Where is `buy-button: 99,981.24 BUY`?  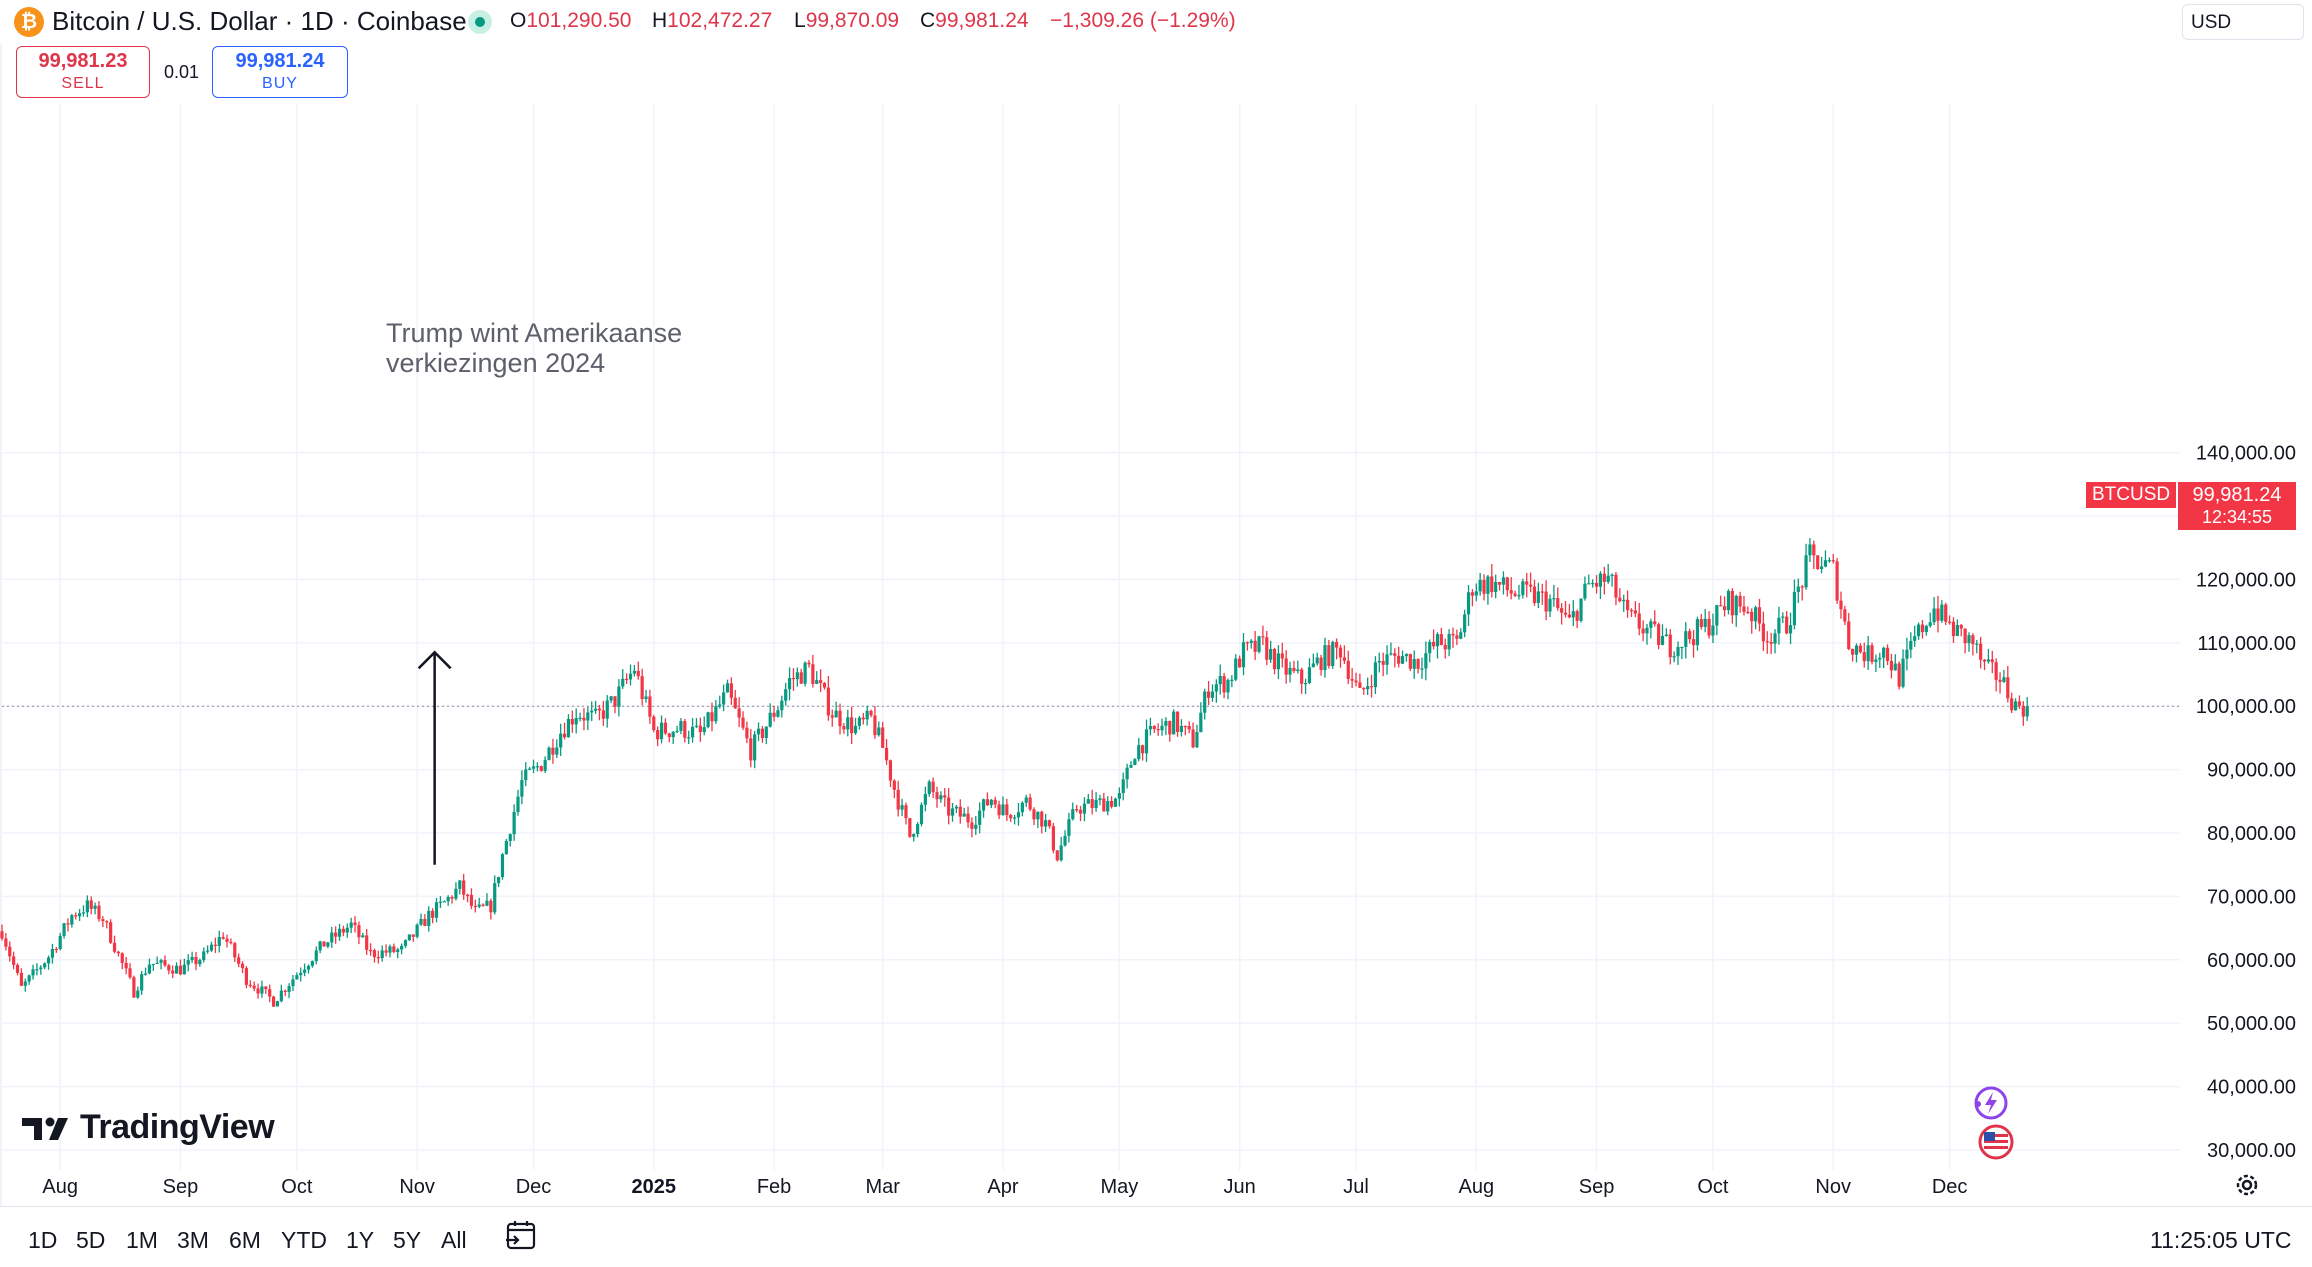 buy-button: 99,981.24 BUY is located at coordinates (280, 72).